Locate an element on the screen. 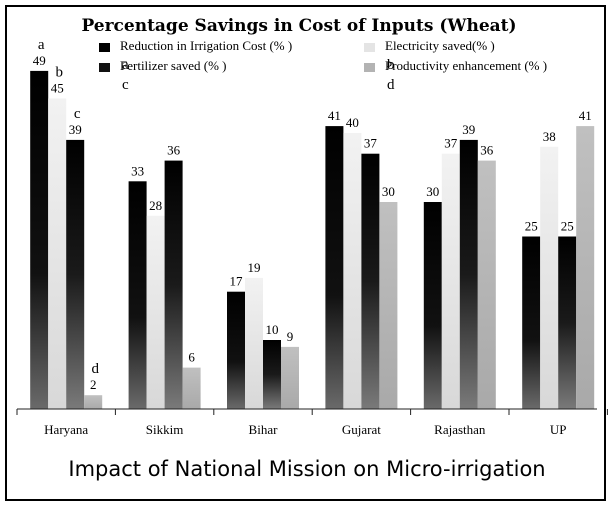  series-letter-b: b is located at coordinates (59, 73).